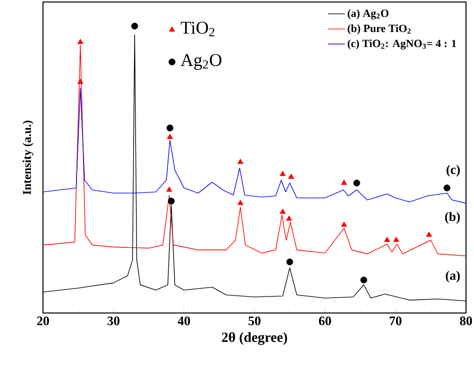 This screenshot has width=474, height=367. I want to click on legend-label: (a) Ag$_{2}$O, so click(368, 14).